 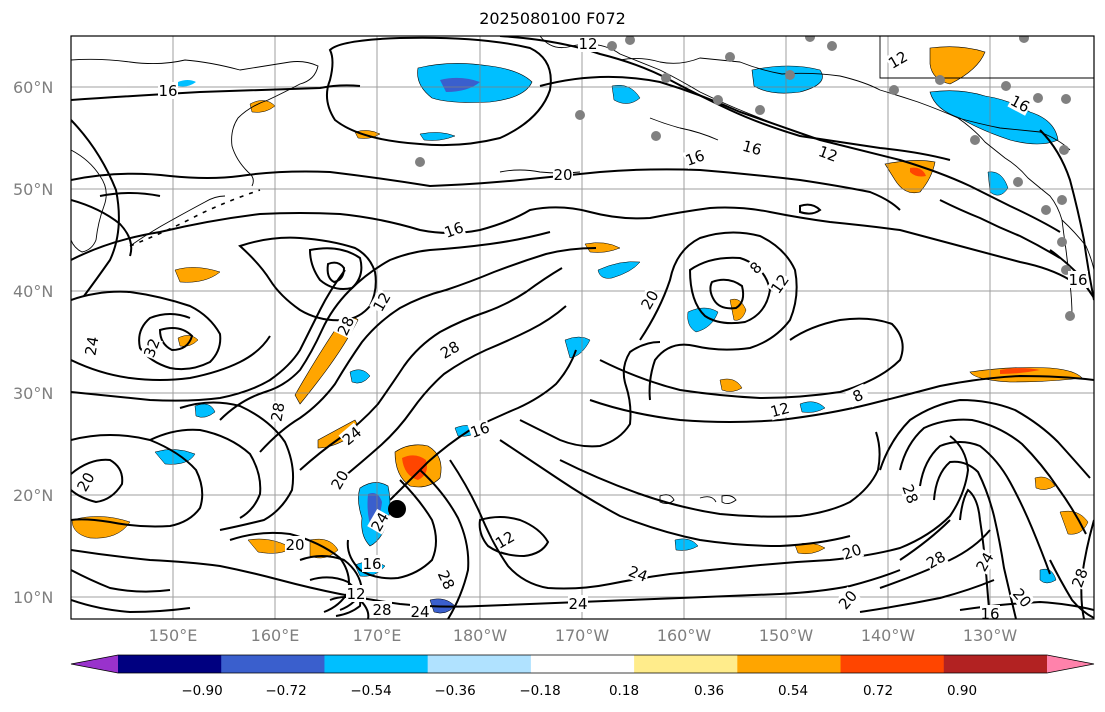 I want to click on colorbar-tick-label: 0.18, so click(x=624, y=691).